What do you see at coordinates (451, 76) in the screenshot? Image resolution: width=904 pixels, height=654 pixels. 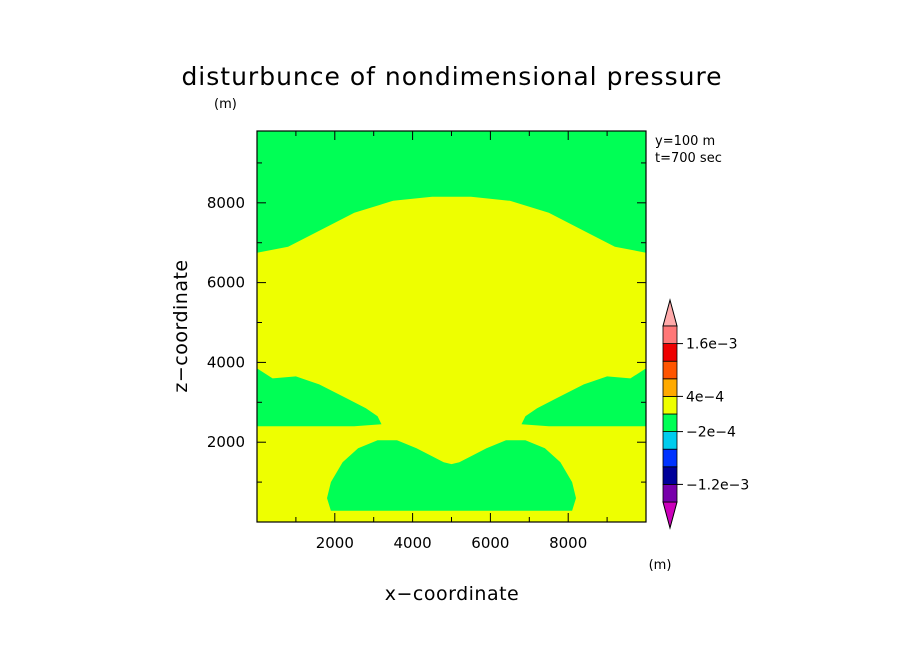 I see `chart-title: disturbunce of nondimensional pressure` at bounding box center [451, 76].